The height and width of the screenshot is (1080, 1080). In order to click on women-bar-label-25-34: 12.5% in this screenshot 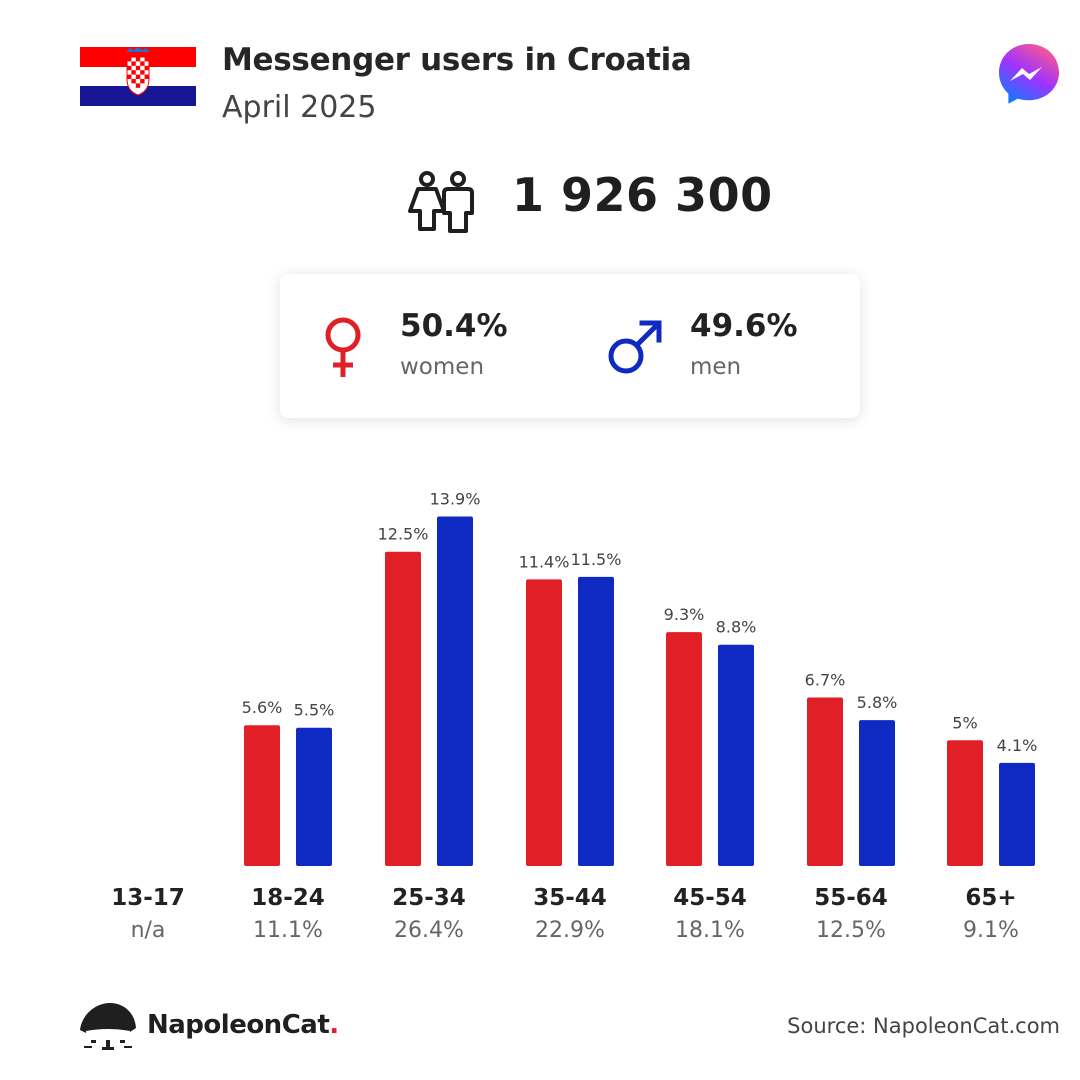, I will do `click(403, 534)`.